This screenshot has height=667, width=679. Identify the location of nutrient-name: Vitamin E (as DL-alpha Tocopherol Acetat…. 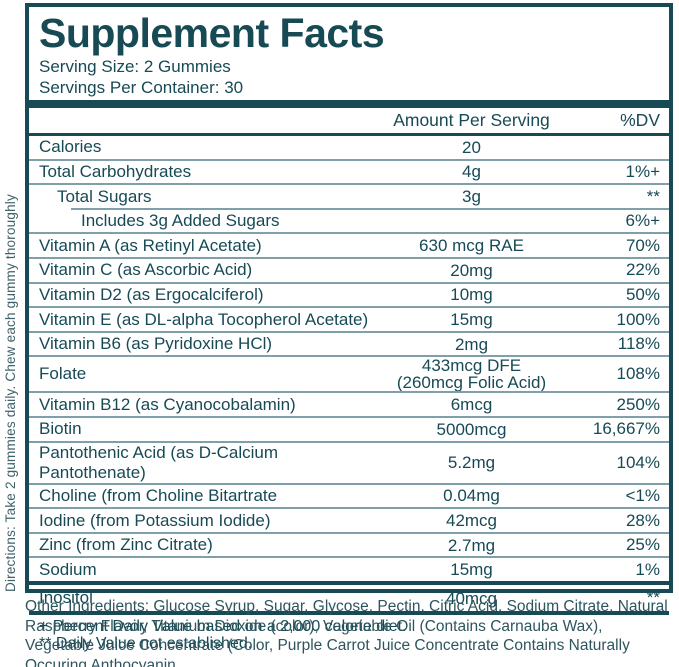
(204, 319).